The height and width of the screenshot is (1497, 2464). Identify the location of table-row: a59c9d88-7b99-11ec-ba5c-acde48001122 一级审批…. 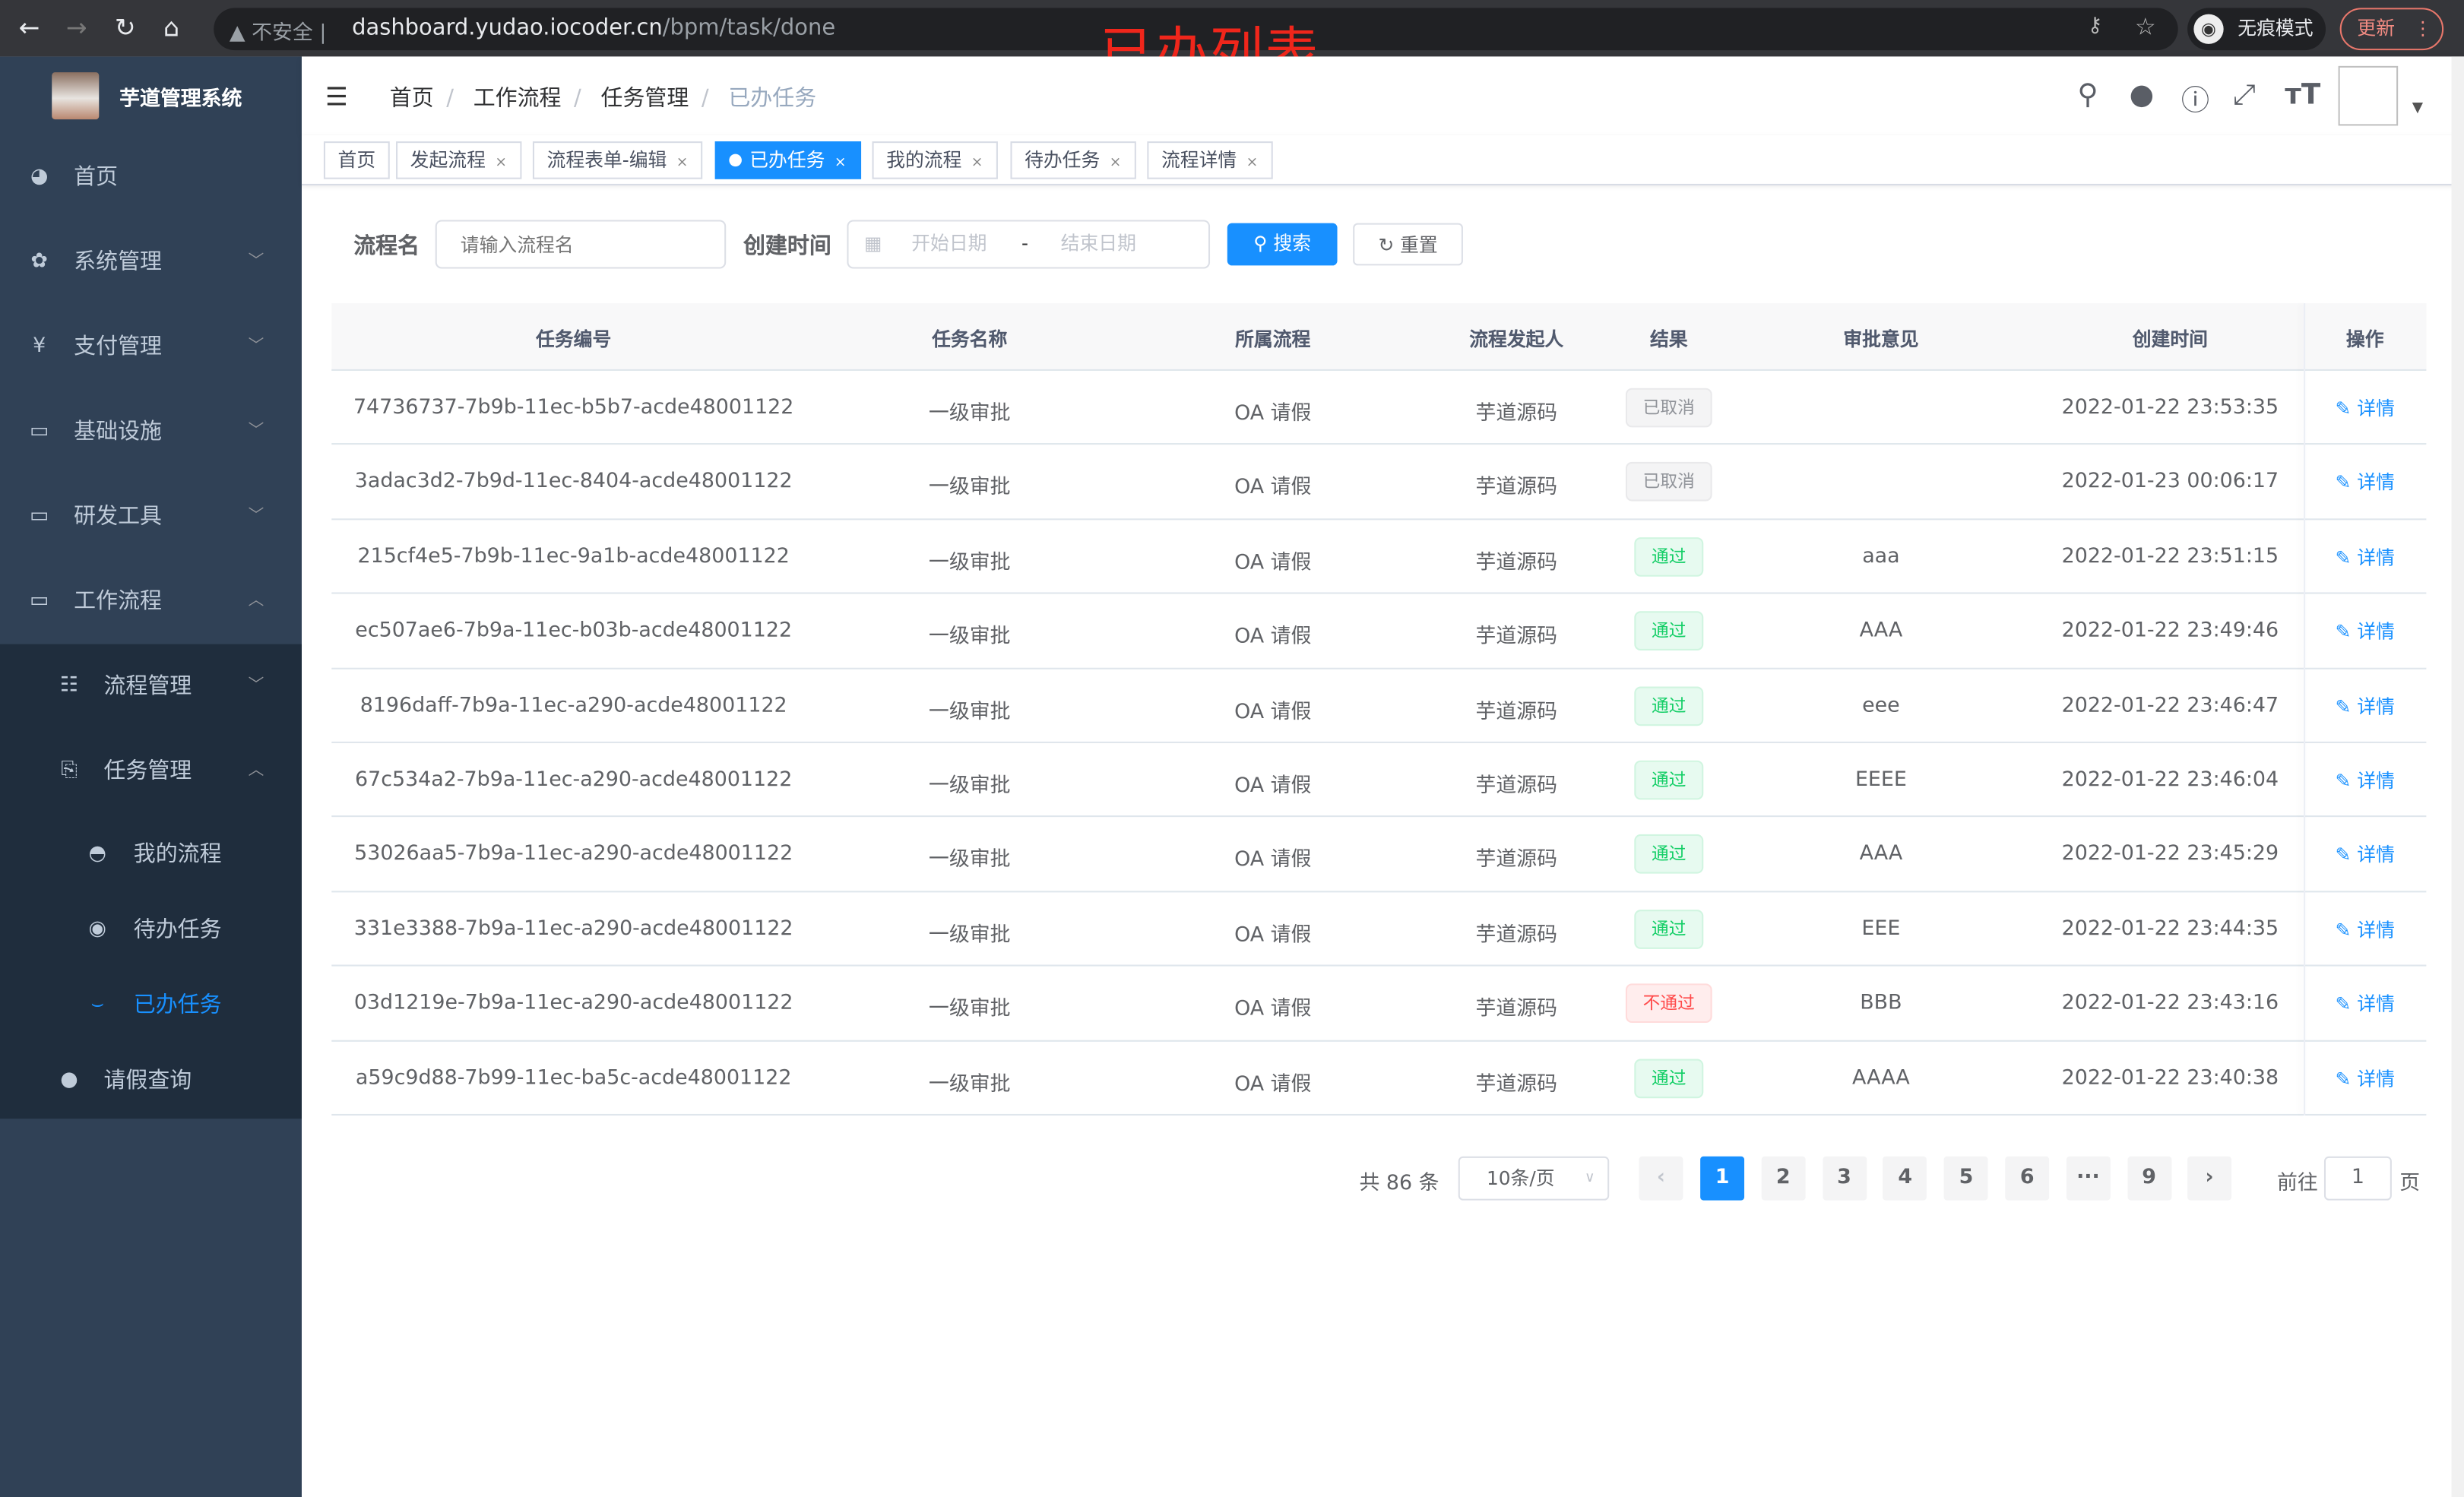
(1379, 1078).